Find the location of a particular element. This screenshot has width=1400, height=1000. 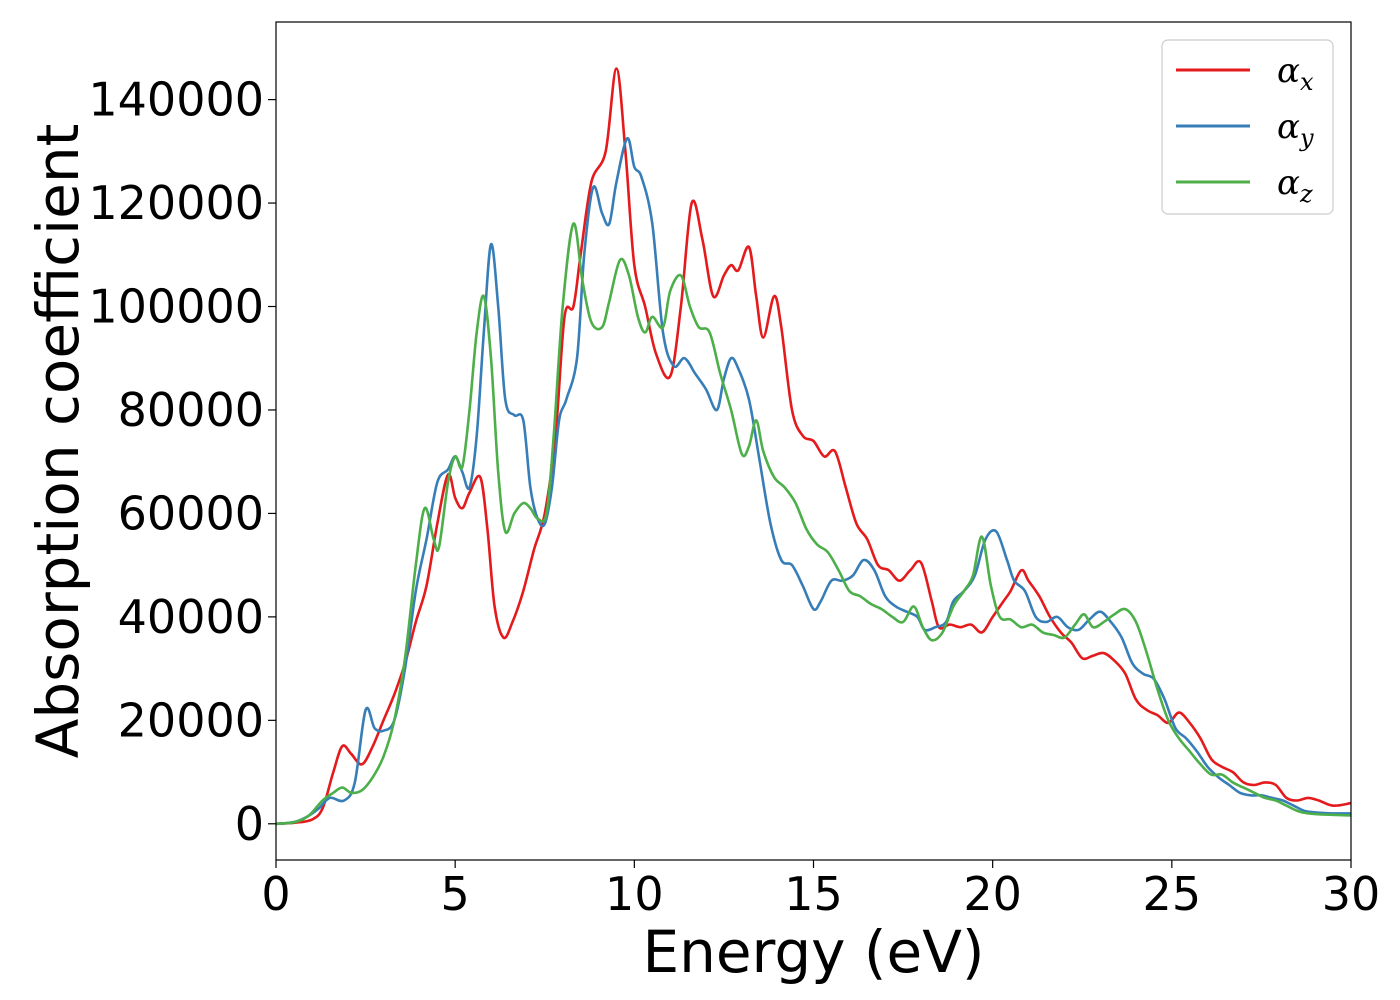

y-tick-label: 80000 is located at coordinates (191, 410).